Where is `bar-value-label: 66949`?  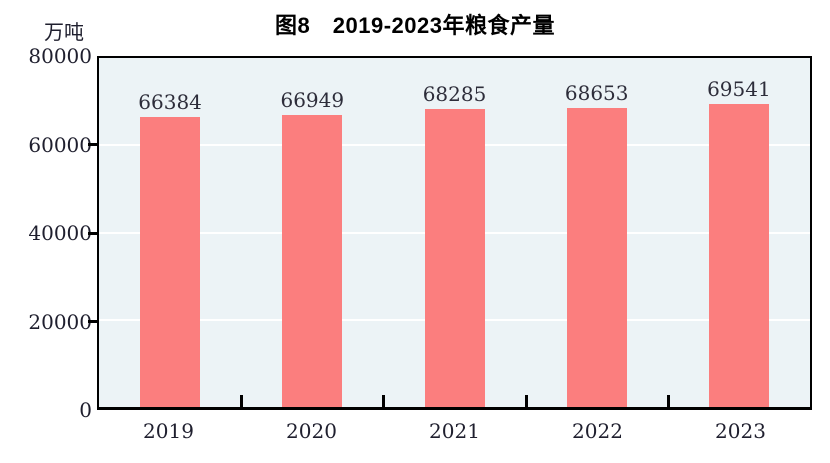
bar-value-label: 66949 is located at coordinates (312, 99).